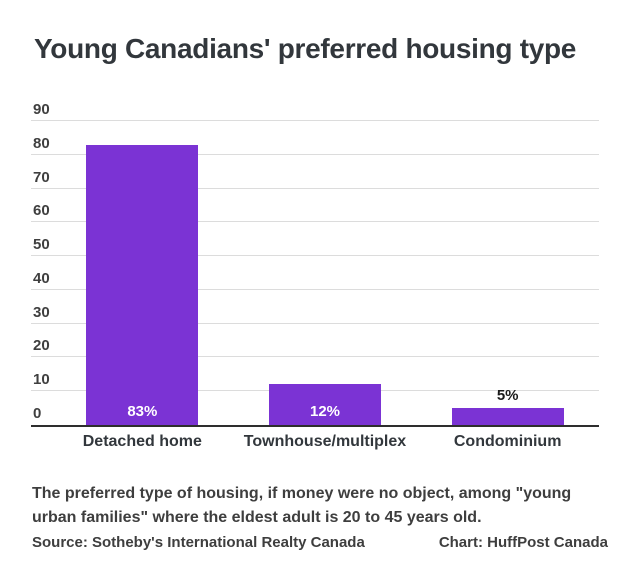 The image size is (630, 579). Describe the element at coordinates (41, 278) in the screenshot. I see `y-tick-label-40: 40` at that location.